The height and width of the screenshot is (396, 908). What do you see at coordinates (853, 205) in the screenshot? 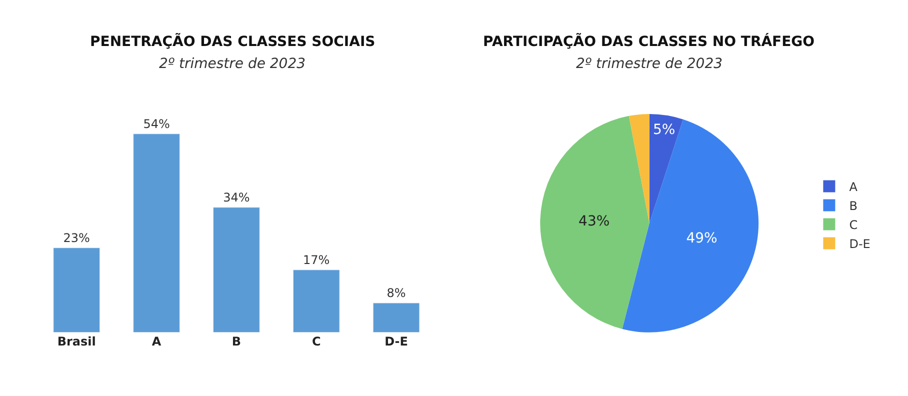
I see `legend-label: B` at bounding box center [853, 205].